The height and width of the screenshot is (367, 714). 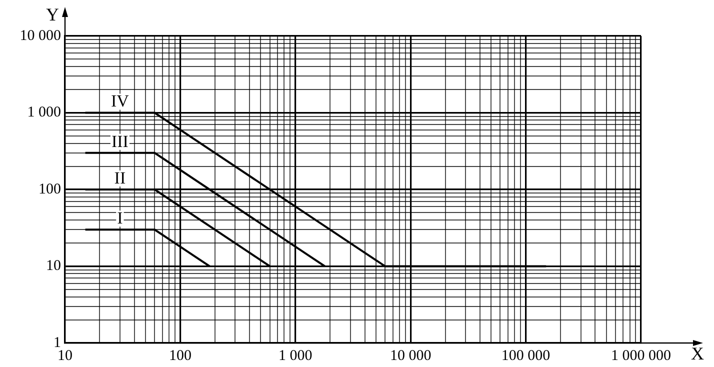 I want to click on series-label: III, so click(x=120, y=141).